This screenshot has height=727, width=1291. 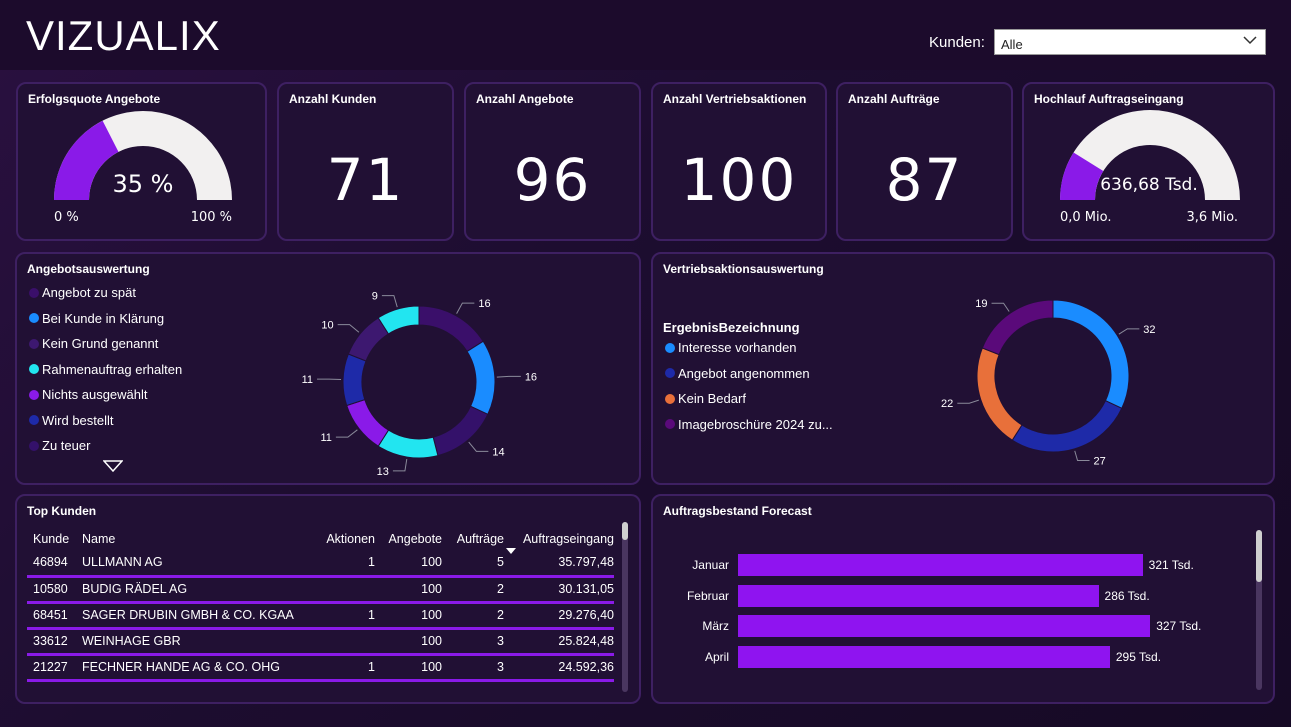 What do you see at coordinates (1213, 217) in the screenshot?
I see `gauge-max-label: 3,6 Mio.` at bounding box center [1213, 217].